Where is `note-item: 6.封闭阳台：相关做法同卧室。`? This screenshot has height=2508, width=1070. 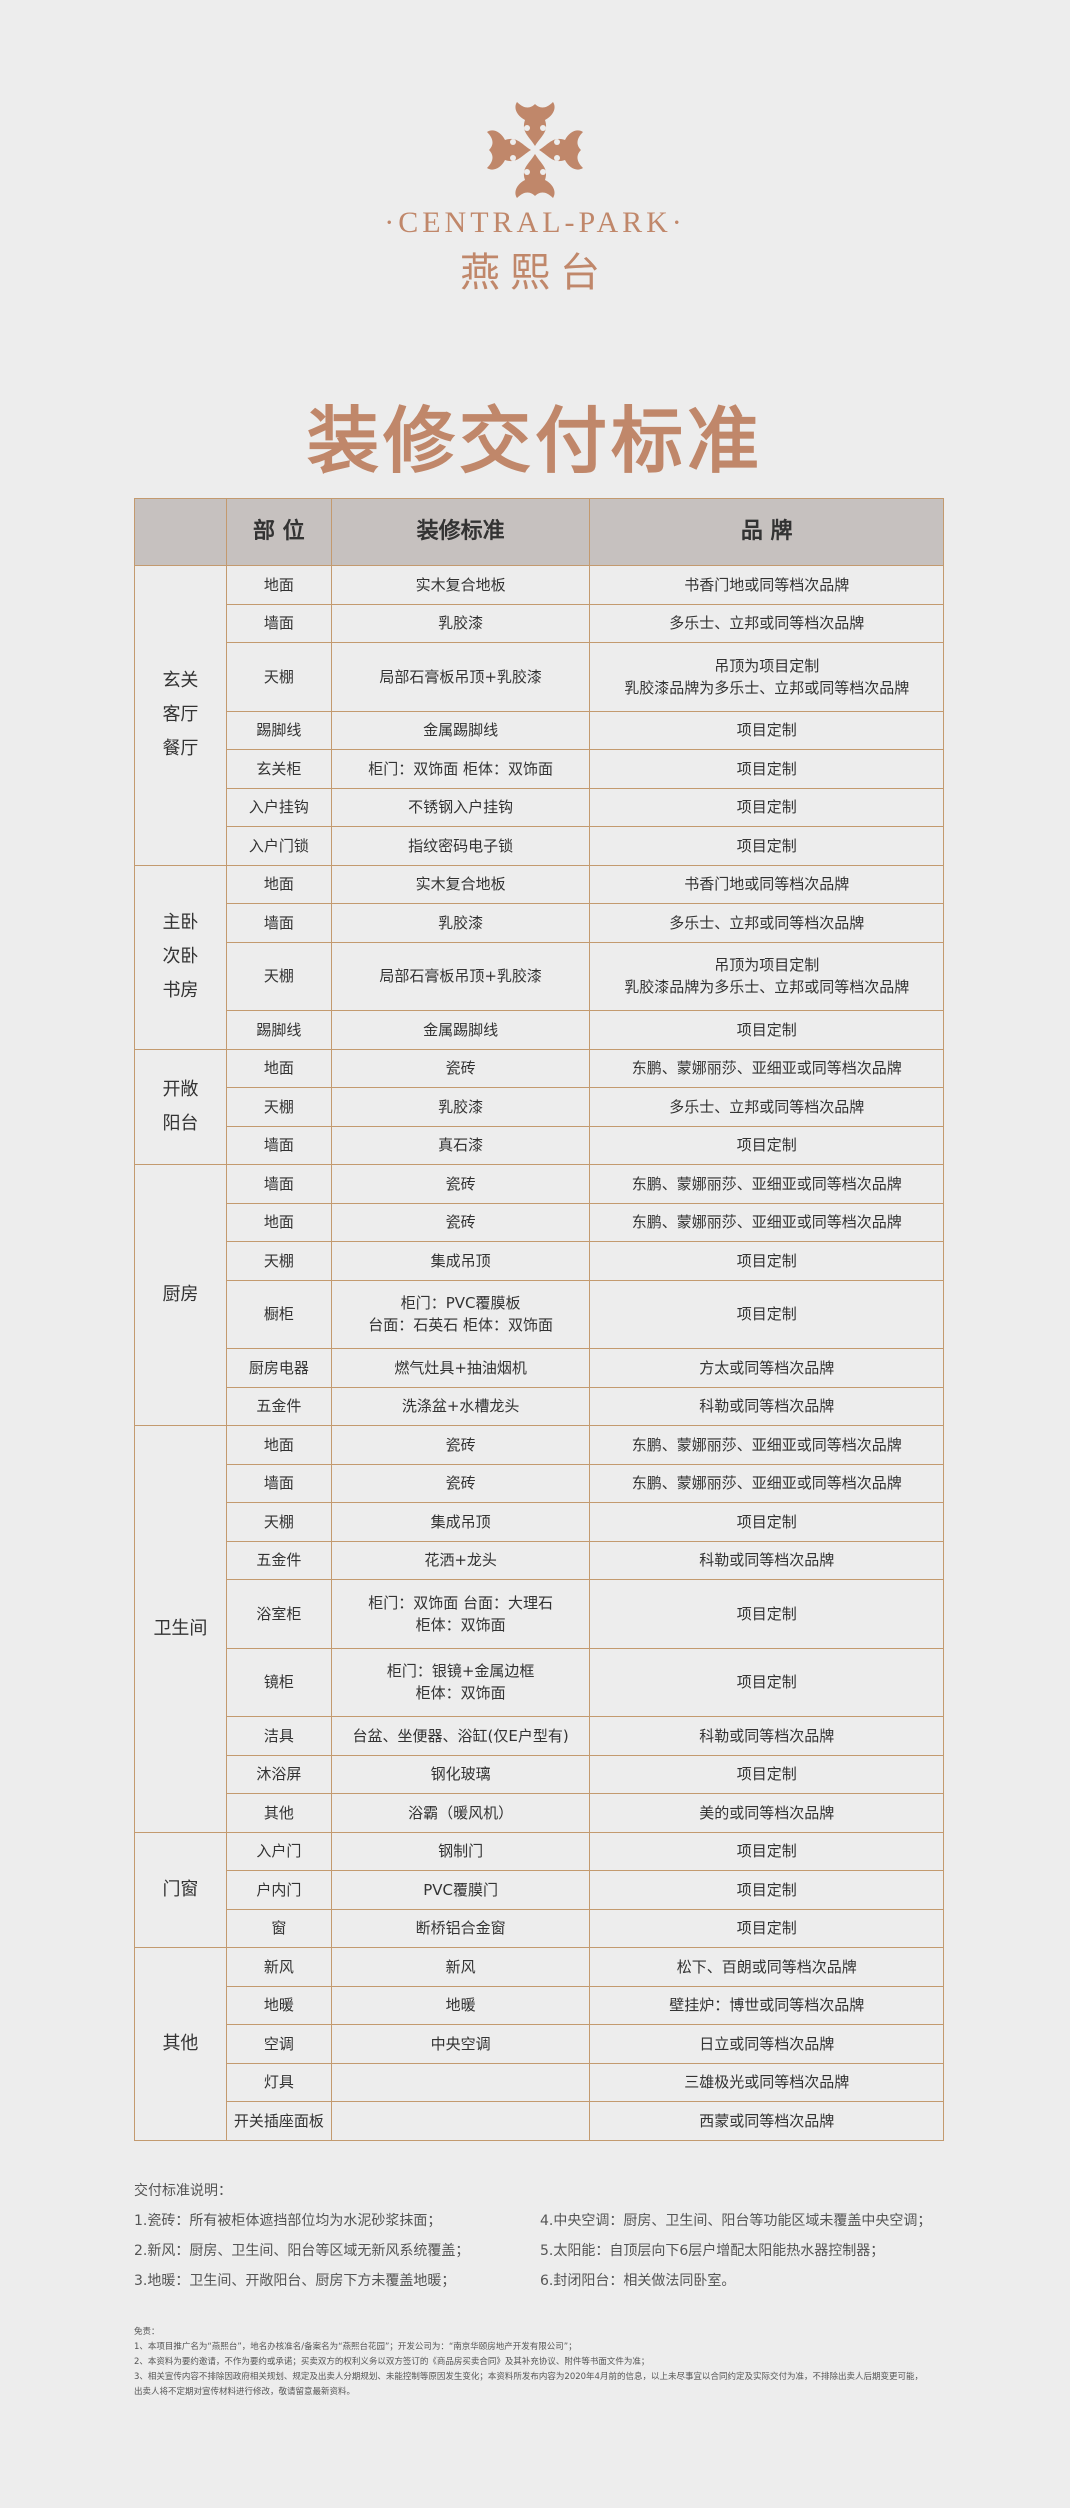 note-item: 6.封闭阳台：相关做法同卧室。 is located at coordinates (638, 2281).